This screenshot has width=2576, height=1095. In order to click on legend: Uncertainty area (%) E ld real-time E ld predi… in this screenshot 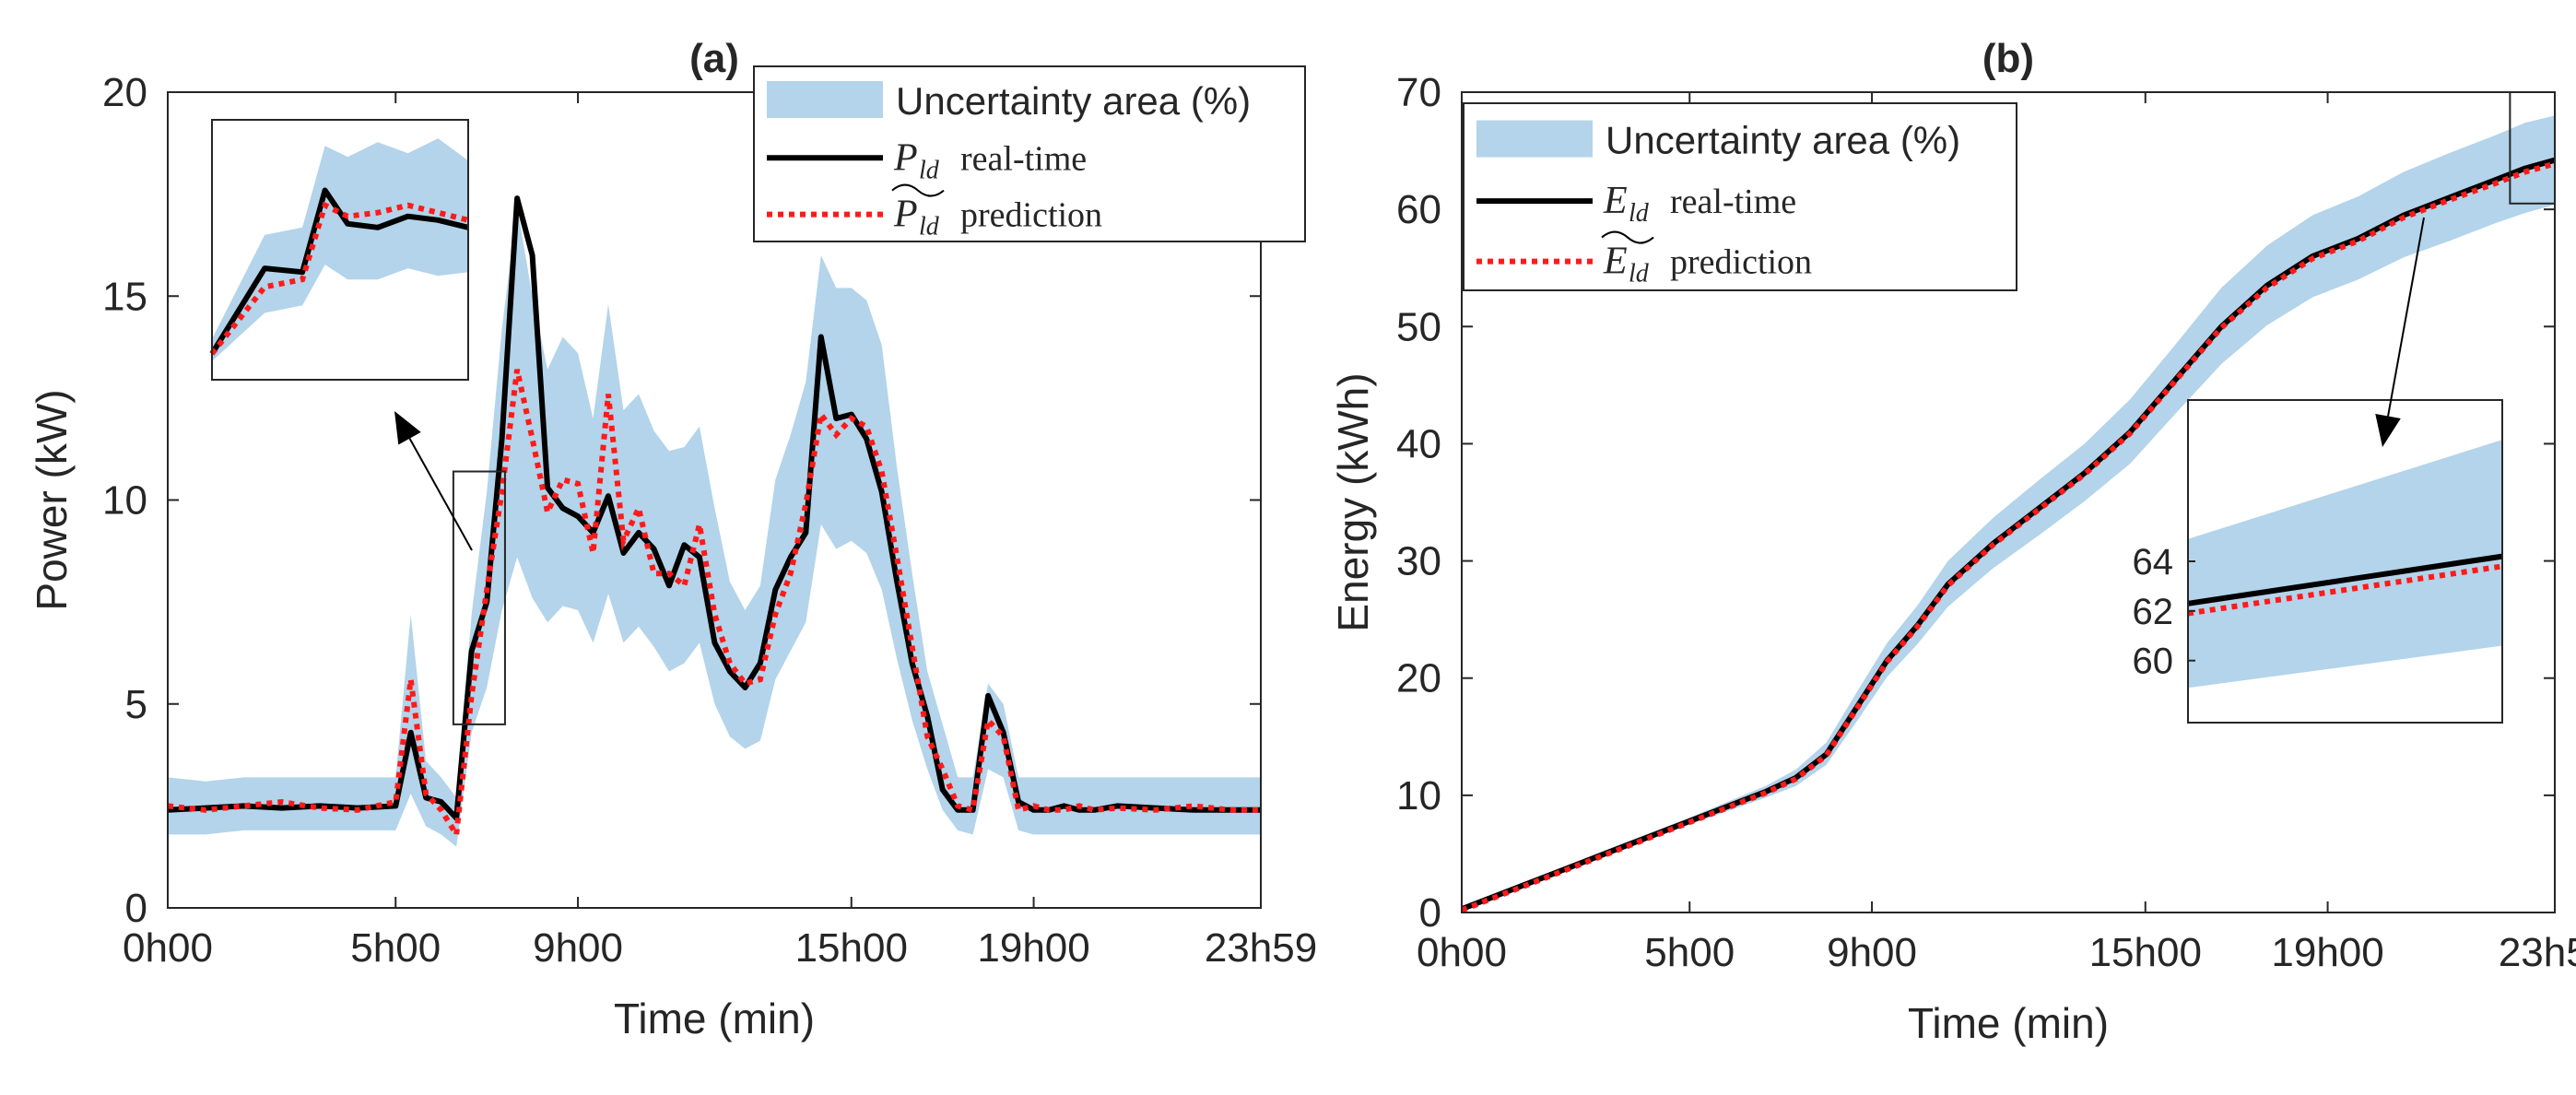, I will do `click(1740, 196)`.